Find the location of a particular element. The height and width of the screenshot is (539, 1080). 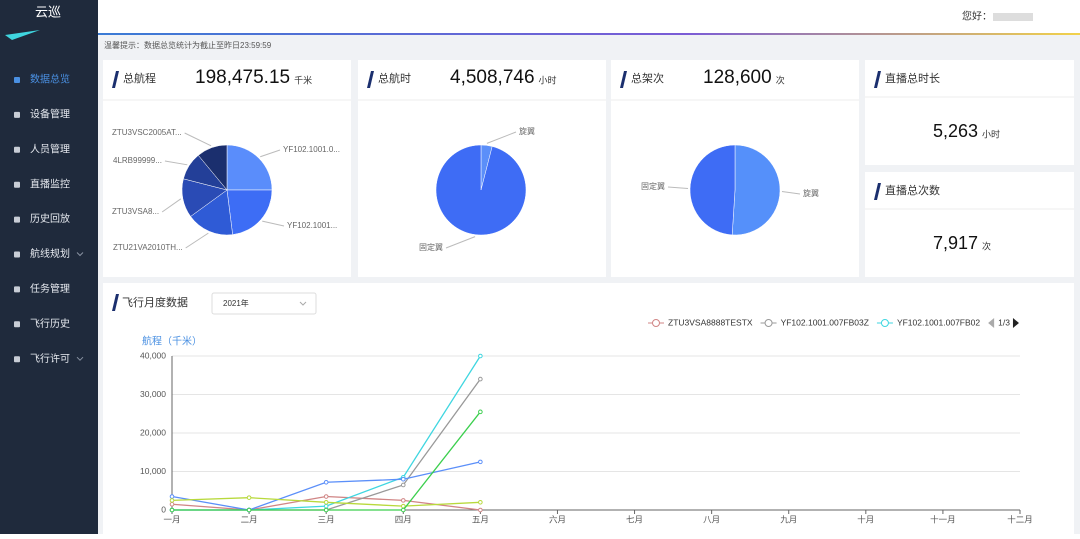

menu-chevron is located at coordinates (80, 358).